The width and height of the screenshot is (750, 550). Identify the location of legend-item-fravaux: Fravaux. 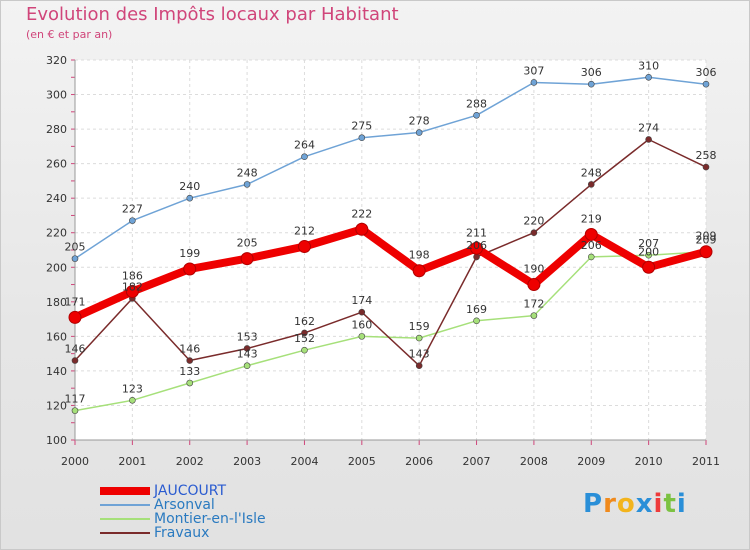
(183, 533).